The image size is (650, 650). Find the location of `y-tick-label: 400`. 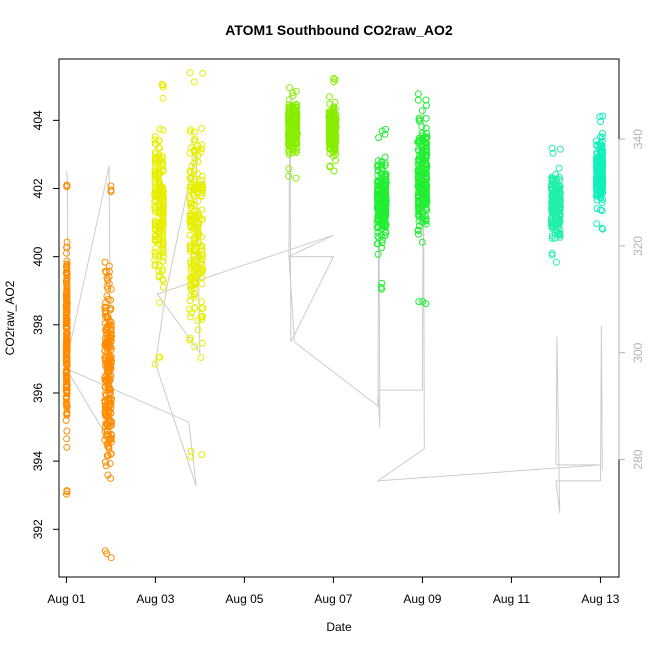

y-tick-label: 400 is located at coordinates (38, 256).